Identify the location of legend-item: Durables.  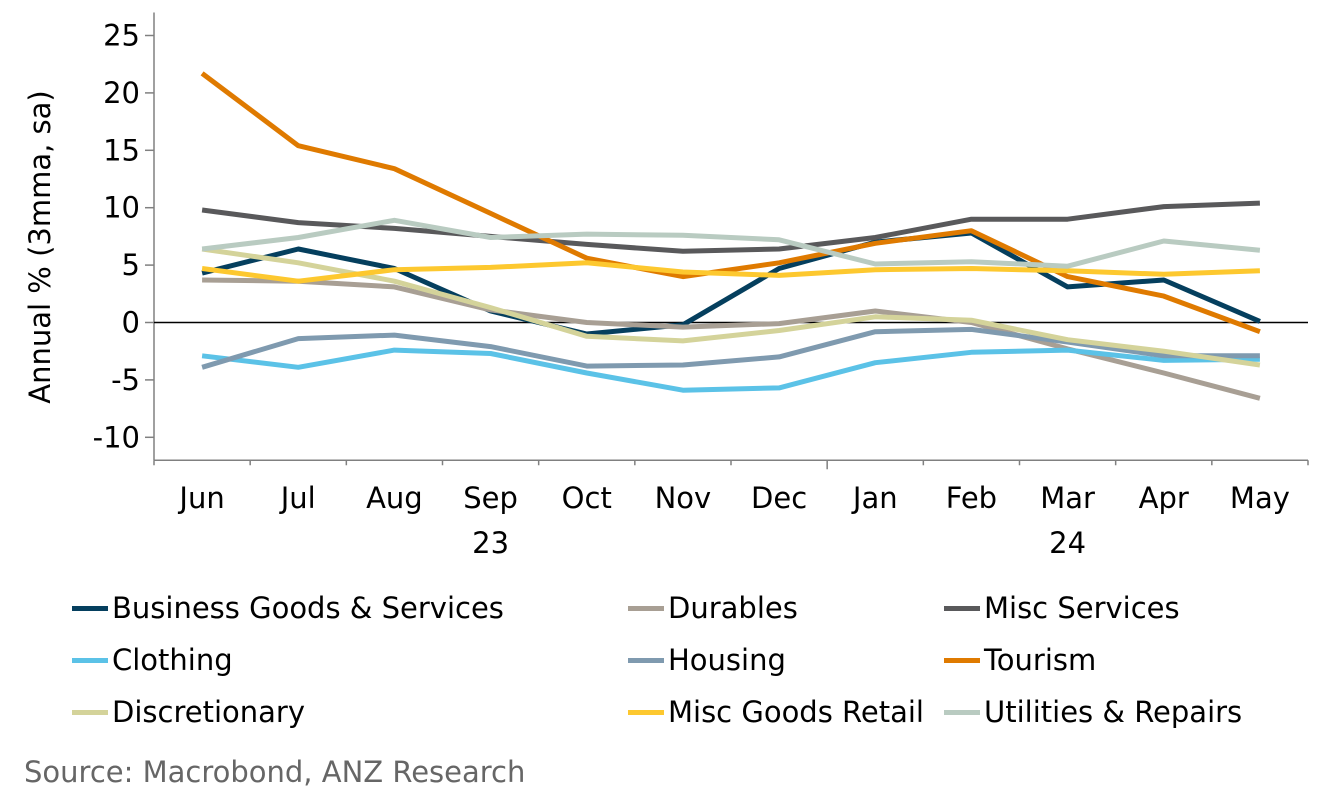
(713, 608).